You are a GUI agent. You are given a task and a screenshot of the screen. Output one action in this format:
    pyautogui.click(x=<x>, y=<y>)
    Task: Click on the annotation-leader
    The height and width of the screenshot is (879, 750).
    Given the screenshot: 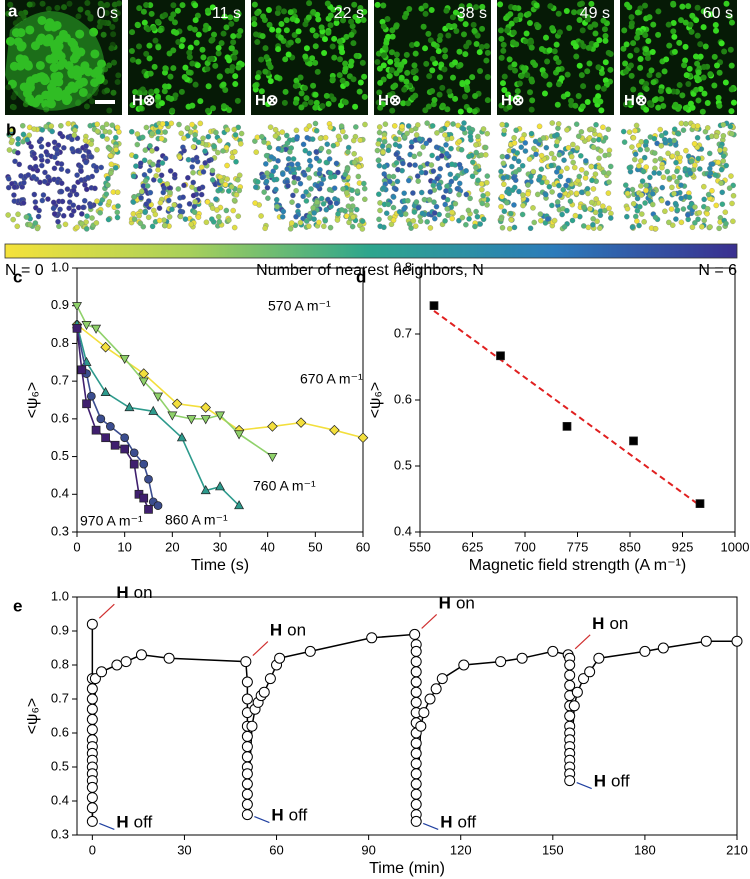 What is the action you would take?
    pyautogui.click(x=260, y=649)
    